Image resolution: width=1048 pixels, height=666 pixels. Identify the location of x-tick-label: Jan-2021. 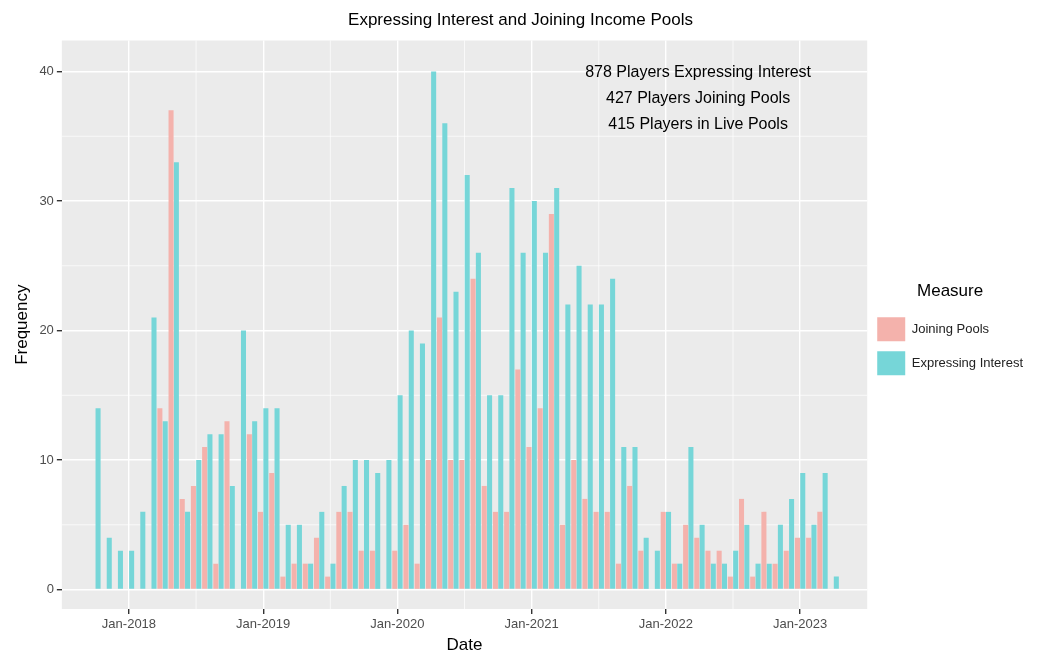
(531, 624).